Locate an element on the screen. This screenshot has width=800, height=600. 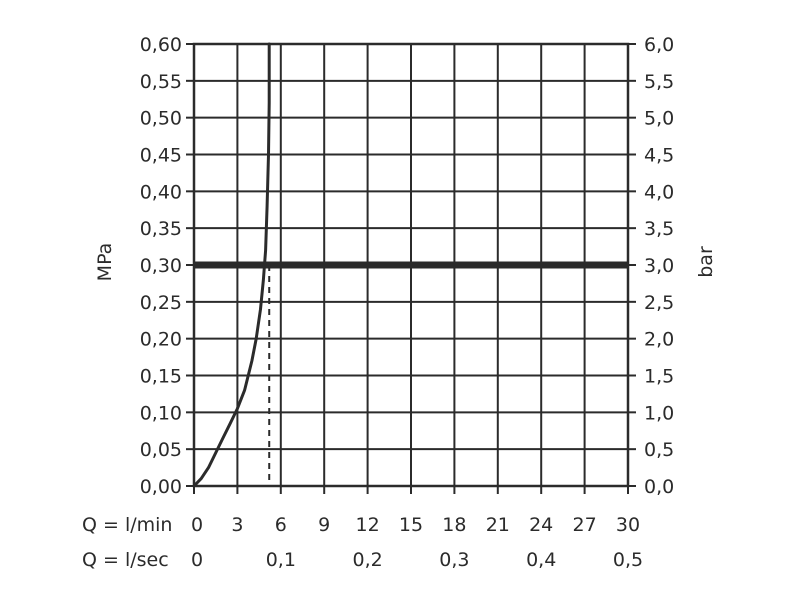
x-tick-label-lmin: 27 is located at coordinates (585, 525).